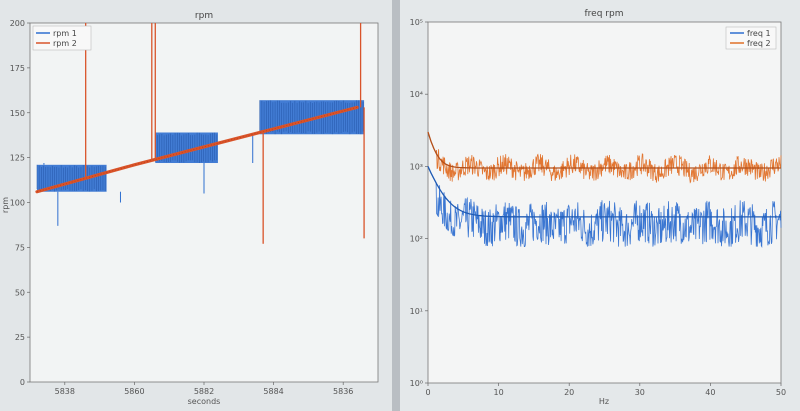 This screenshot has width=800, height=411. Describe the element at coordinates (604, 401) in the screenshot. I see `right-x-axis-label: Hz` at that location.